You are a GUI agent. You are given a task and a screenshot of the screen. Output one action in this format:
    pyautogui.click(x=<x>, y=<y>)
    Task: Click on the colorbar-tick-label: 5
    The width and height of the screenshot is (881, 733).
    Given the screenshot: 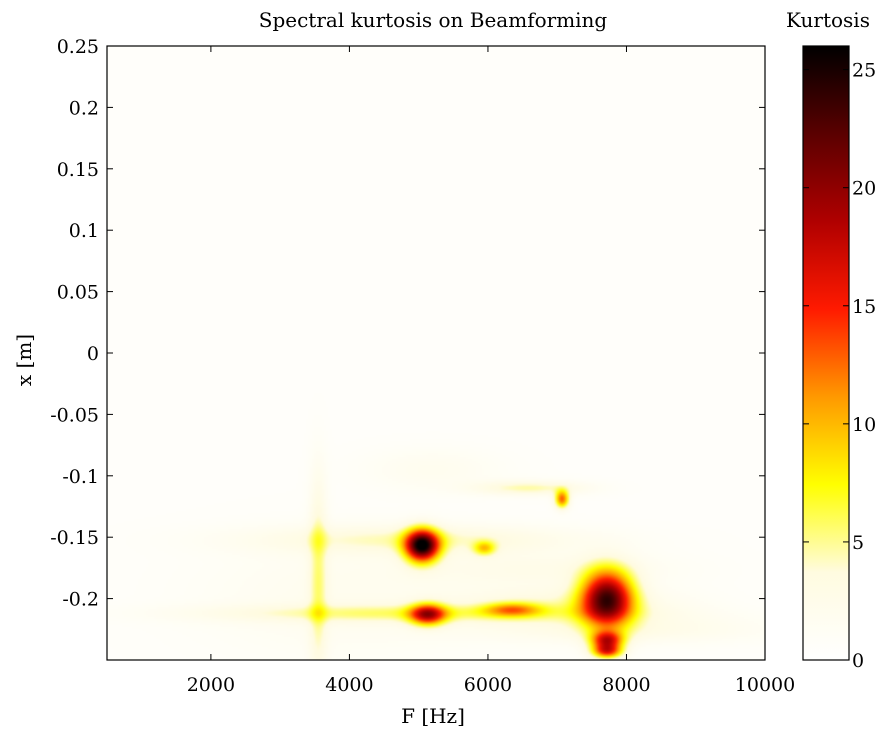 What is the action you would take?
    pyautogui.click(x=858, y=543)
    